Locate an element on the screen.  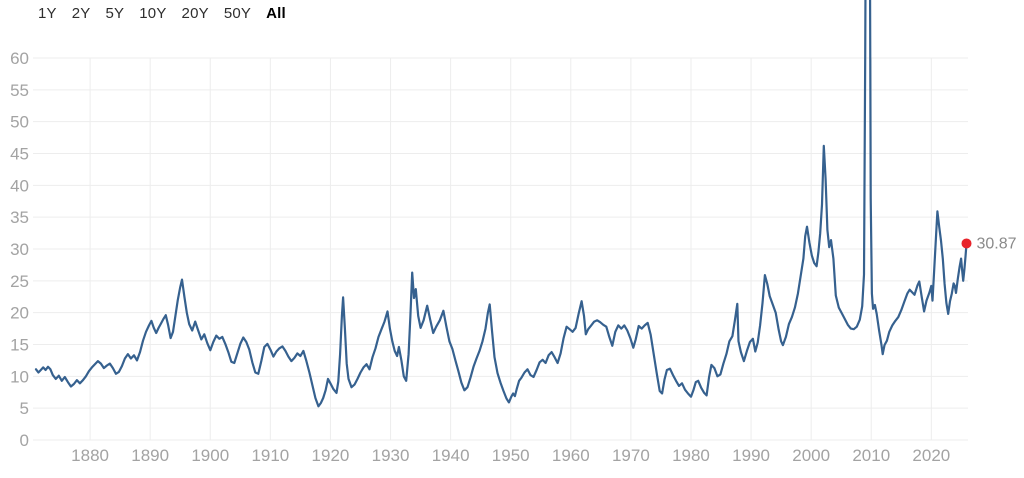
y-tick-label: 35 is located at coordinates (19, 217).